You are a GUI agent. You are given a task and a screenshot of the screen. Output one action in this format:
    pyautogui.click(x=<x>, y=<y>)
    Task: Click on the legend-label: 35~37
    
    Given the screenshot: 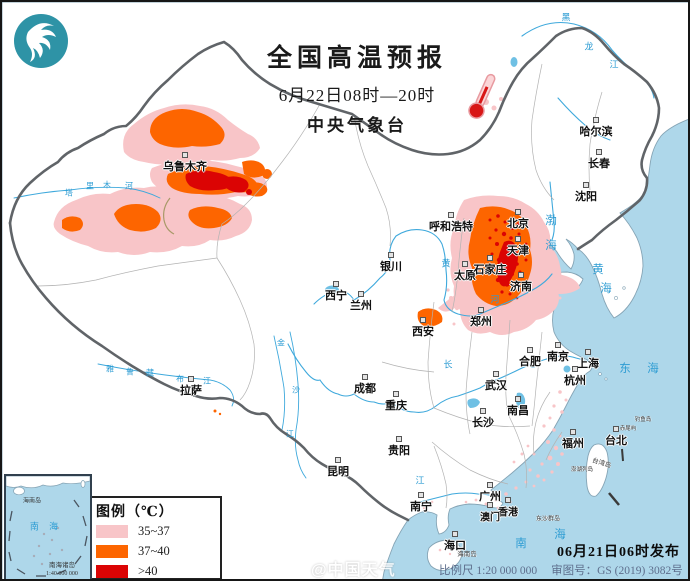 What is the action you would take?
    pyautogui.click(x=154, y=531)
    